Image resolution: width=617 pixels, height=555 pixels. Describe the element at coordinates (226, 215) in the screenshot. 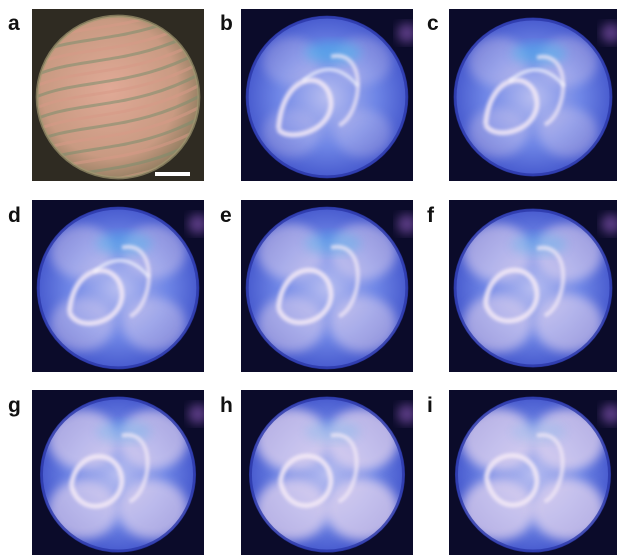

I see `panel-label-e: e` at that location.